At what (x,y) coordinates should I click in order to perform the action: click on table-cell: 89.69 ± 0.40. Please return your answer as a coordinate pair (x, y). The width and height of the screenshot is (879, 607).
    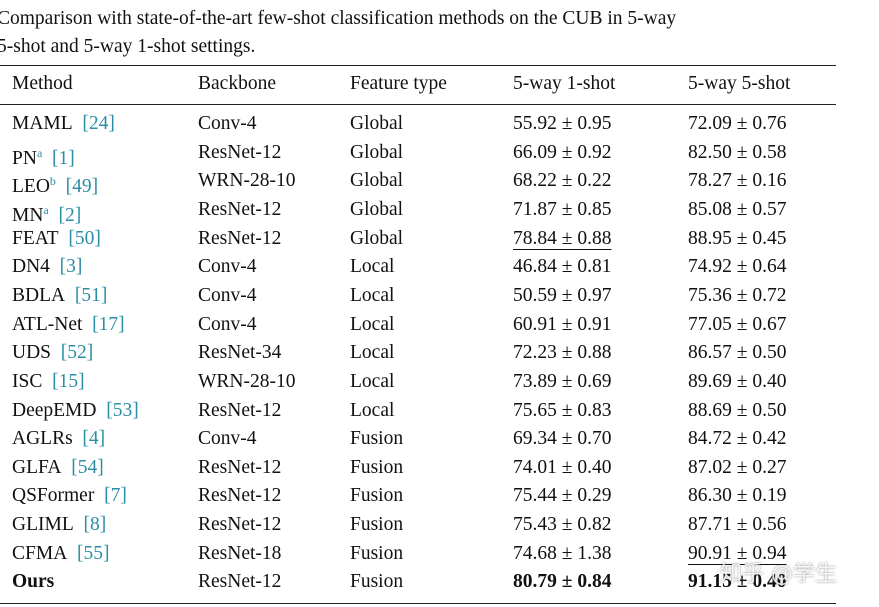
    Looking at the image, I should click on (737, 381).